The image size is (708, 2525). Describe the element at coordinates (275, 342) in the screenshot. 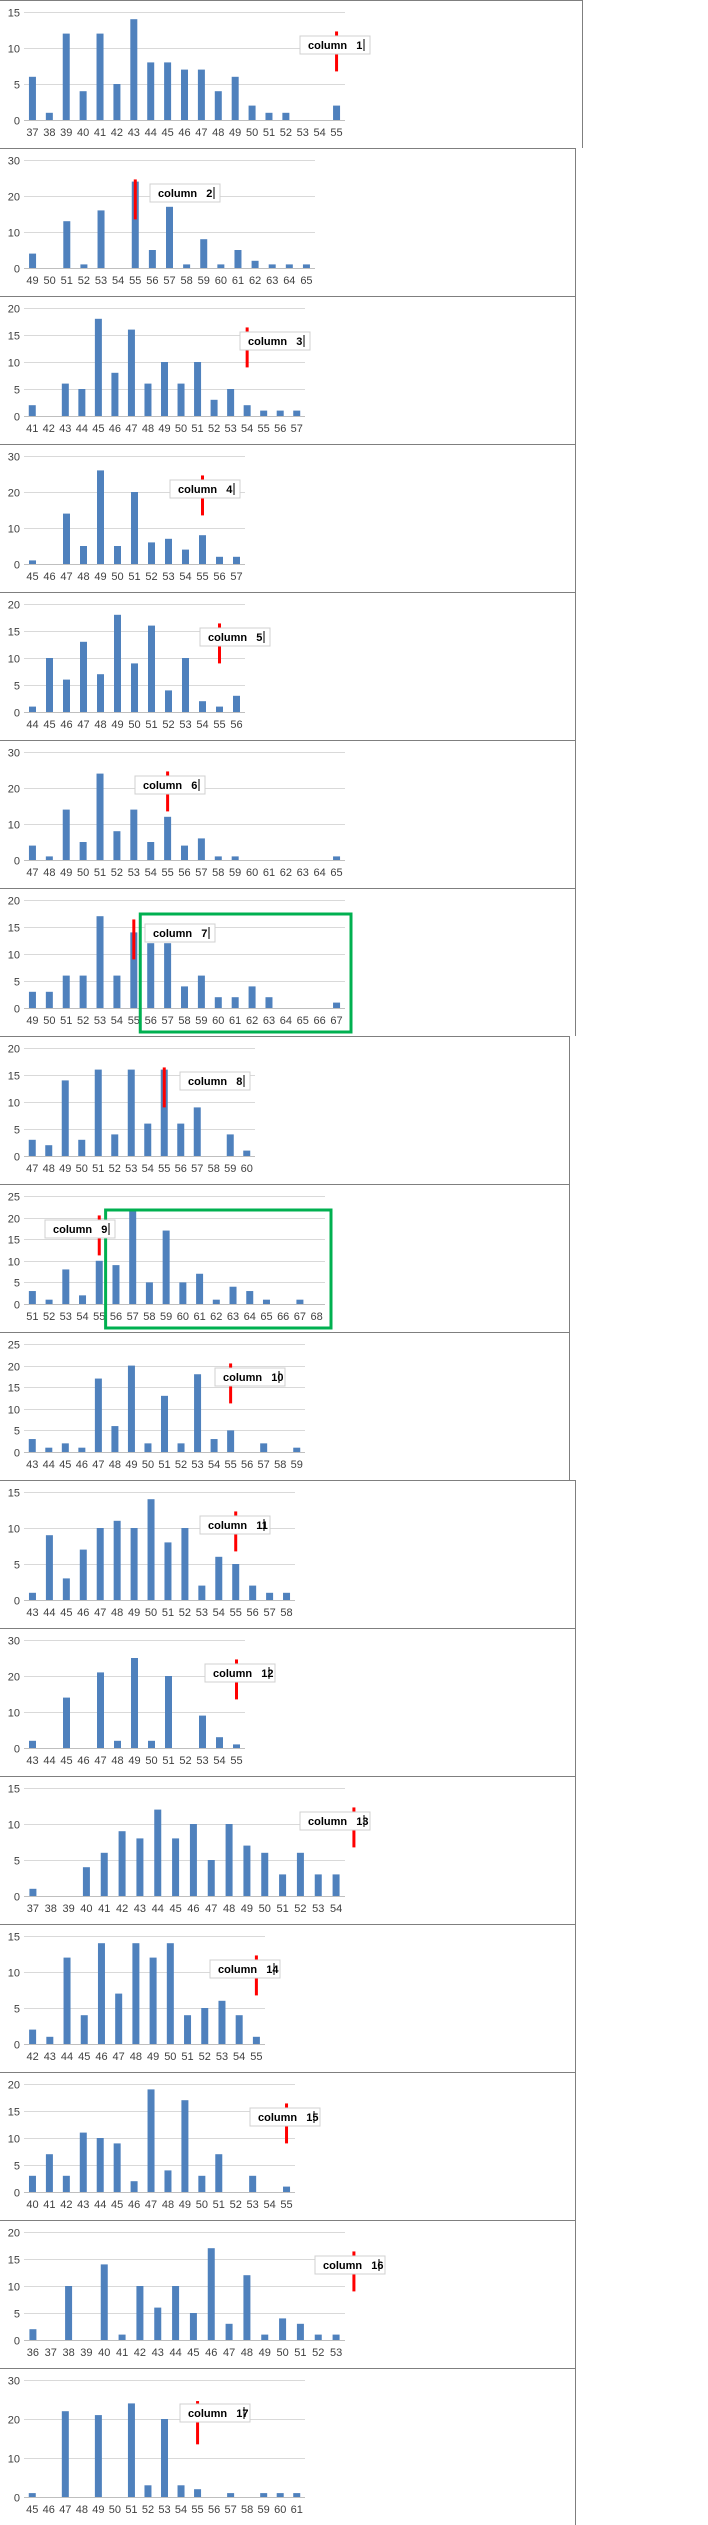

I see `annotation-label: column 3` at that location.